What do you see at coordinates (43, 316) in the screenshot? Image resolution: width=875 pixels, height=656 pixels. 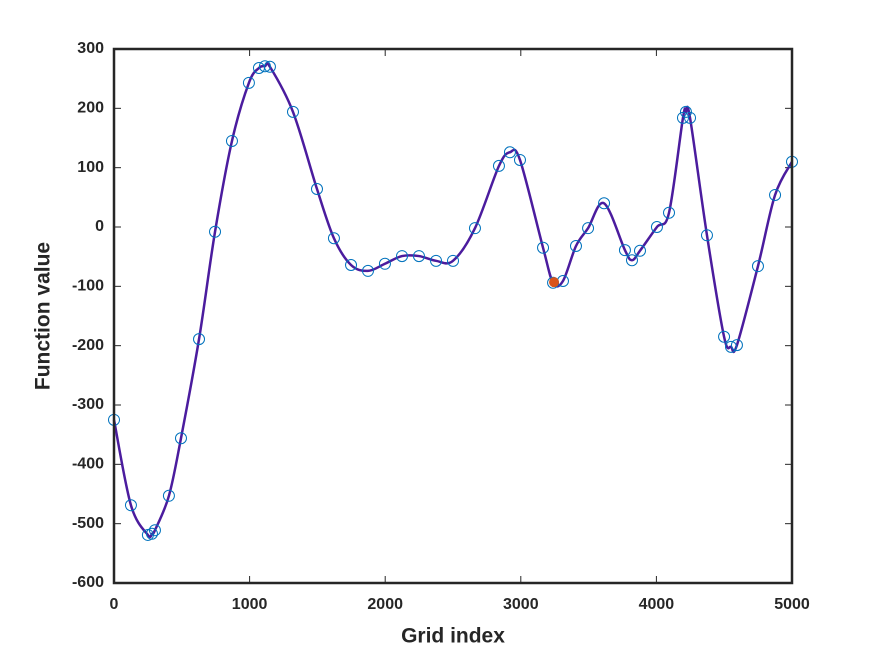 I see `y-axis-label: Function value` at bounding box center [43, 316].